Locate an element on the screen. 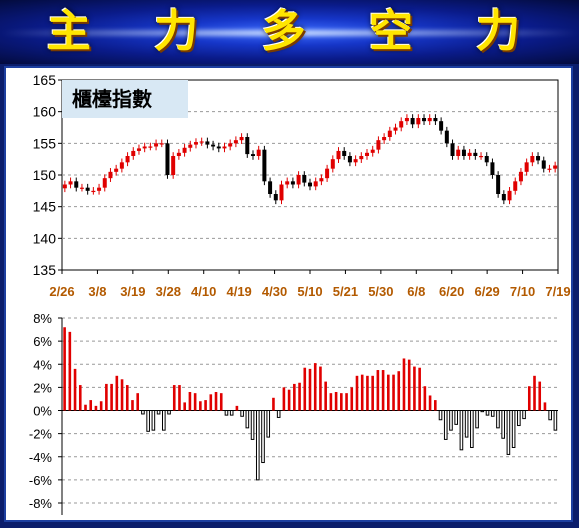 This screenshot has width=579, height=528. price-tick-label: 140 is located at coordinates (45, 238).